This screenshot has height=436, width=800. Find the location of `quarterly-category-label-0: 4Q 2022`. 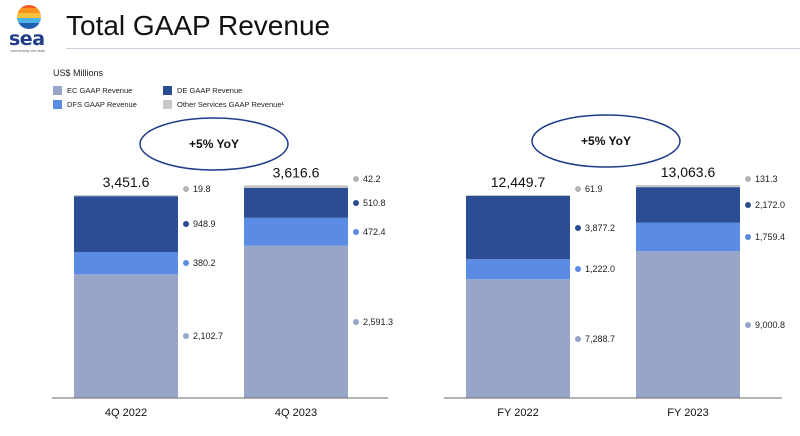

quarterly-category-label-0: 4Q 2022 is located at coordinates (126, 413).